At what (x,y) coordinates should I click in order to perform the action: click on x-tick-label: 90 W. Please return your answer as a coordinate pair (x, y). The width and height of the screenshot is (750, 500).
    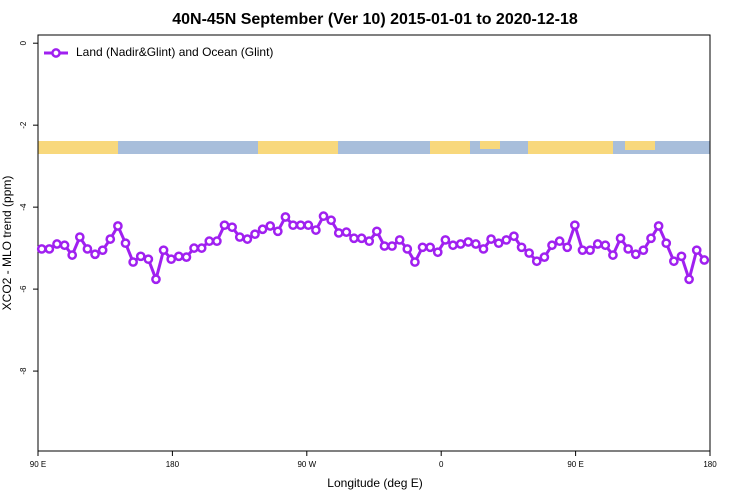
    Looking at the image, I should click on (306, 464).